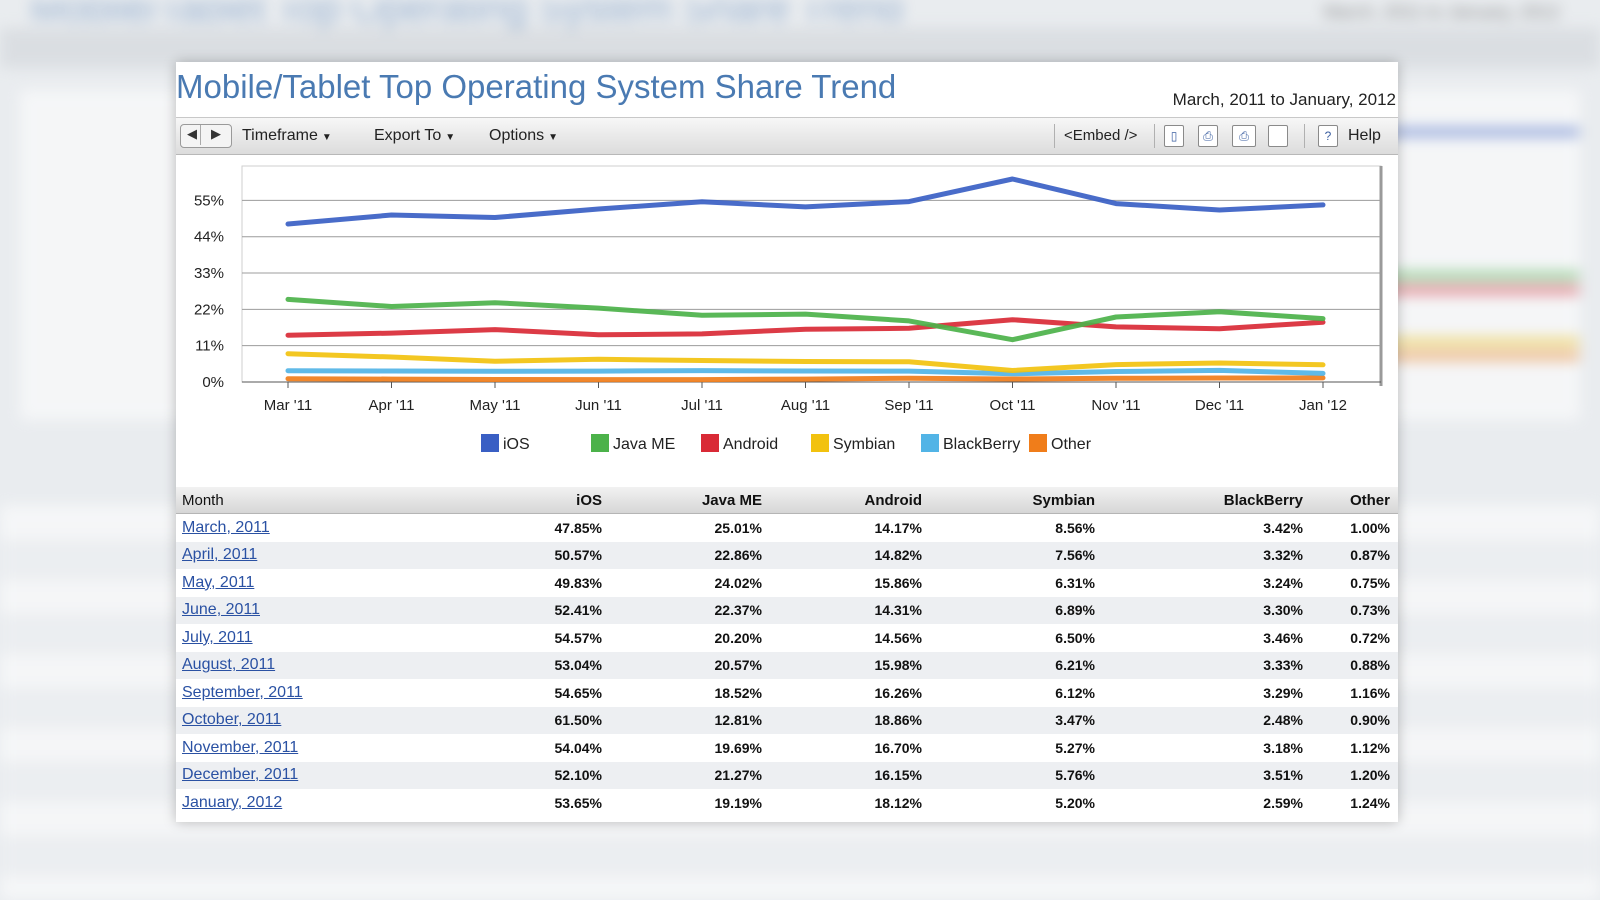 The width and height of the screenshot is (1600, 900). I want to click on export-menu: Export To ▼, so click(414, 136).